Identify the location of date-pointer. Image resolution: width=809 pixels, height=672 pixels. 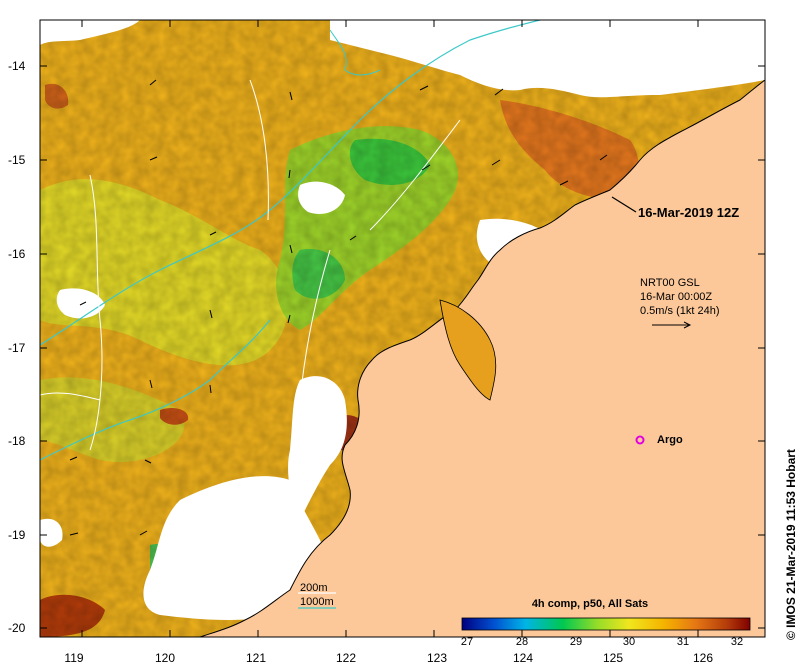
(624, 204).